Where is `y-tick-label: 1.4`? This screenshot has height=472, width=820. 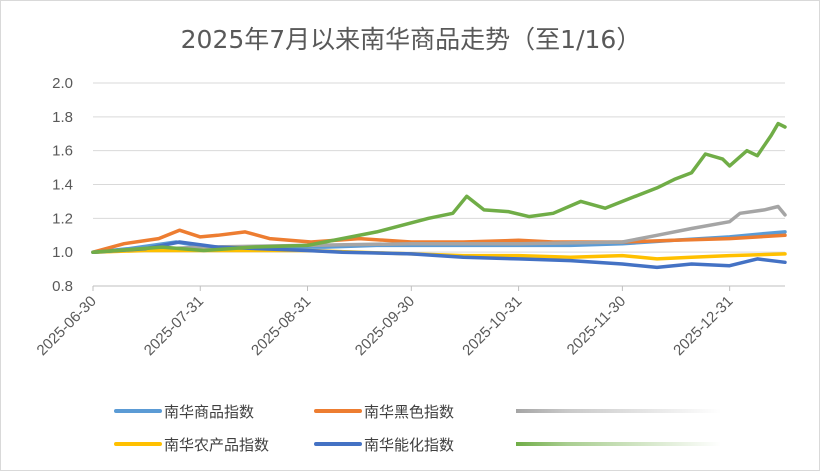 y-tick-label: 1.4 is located at coordinates (62, 185).